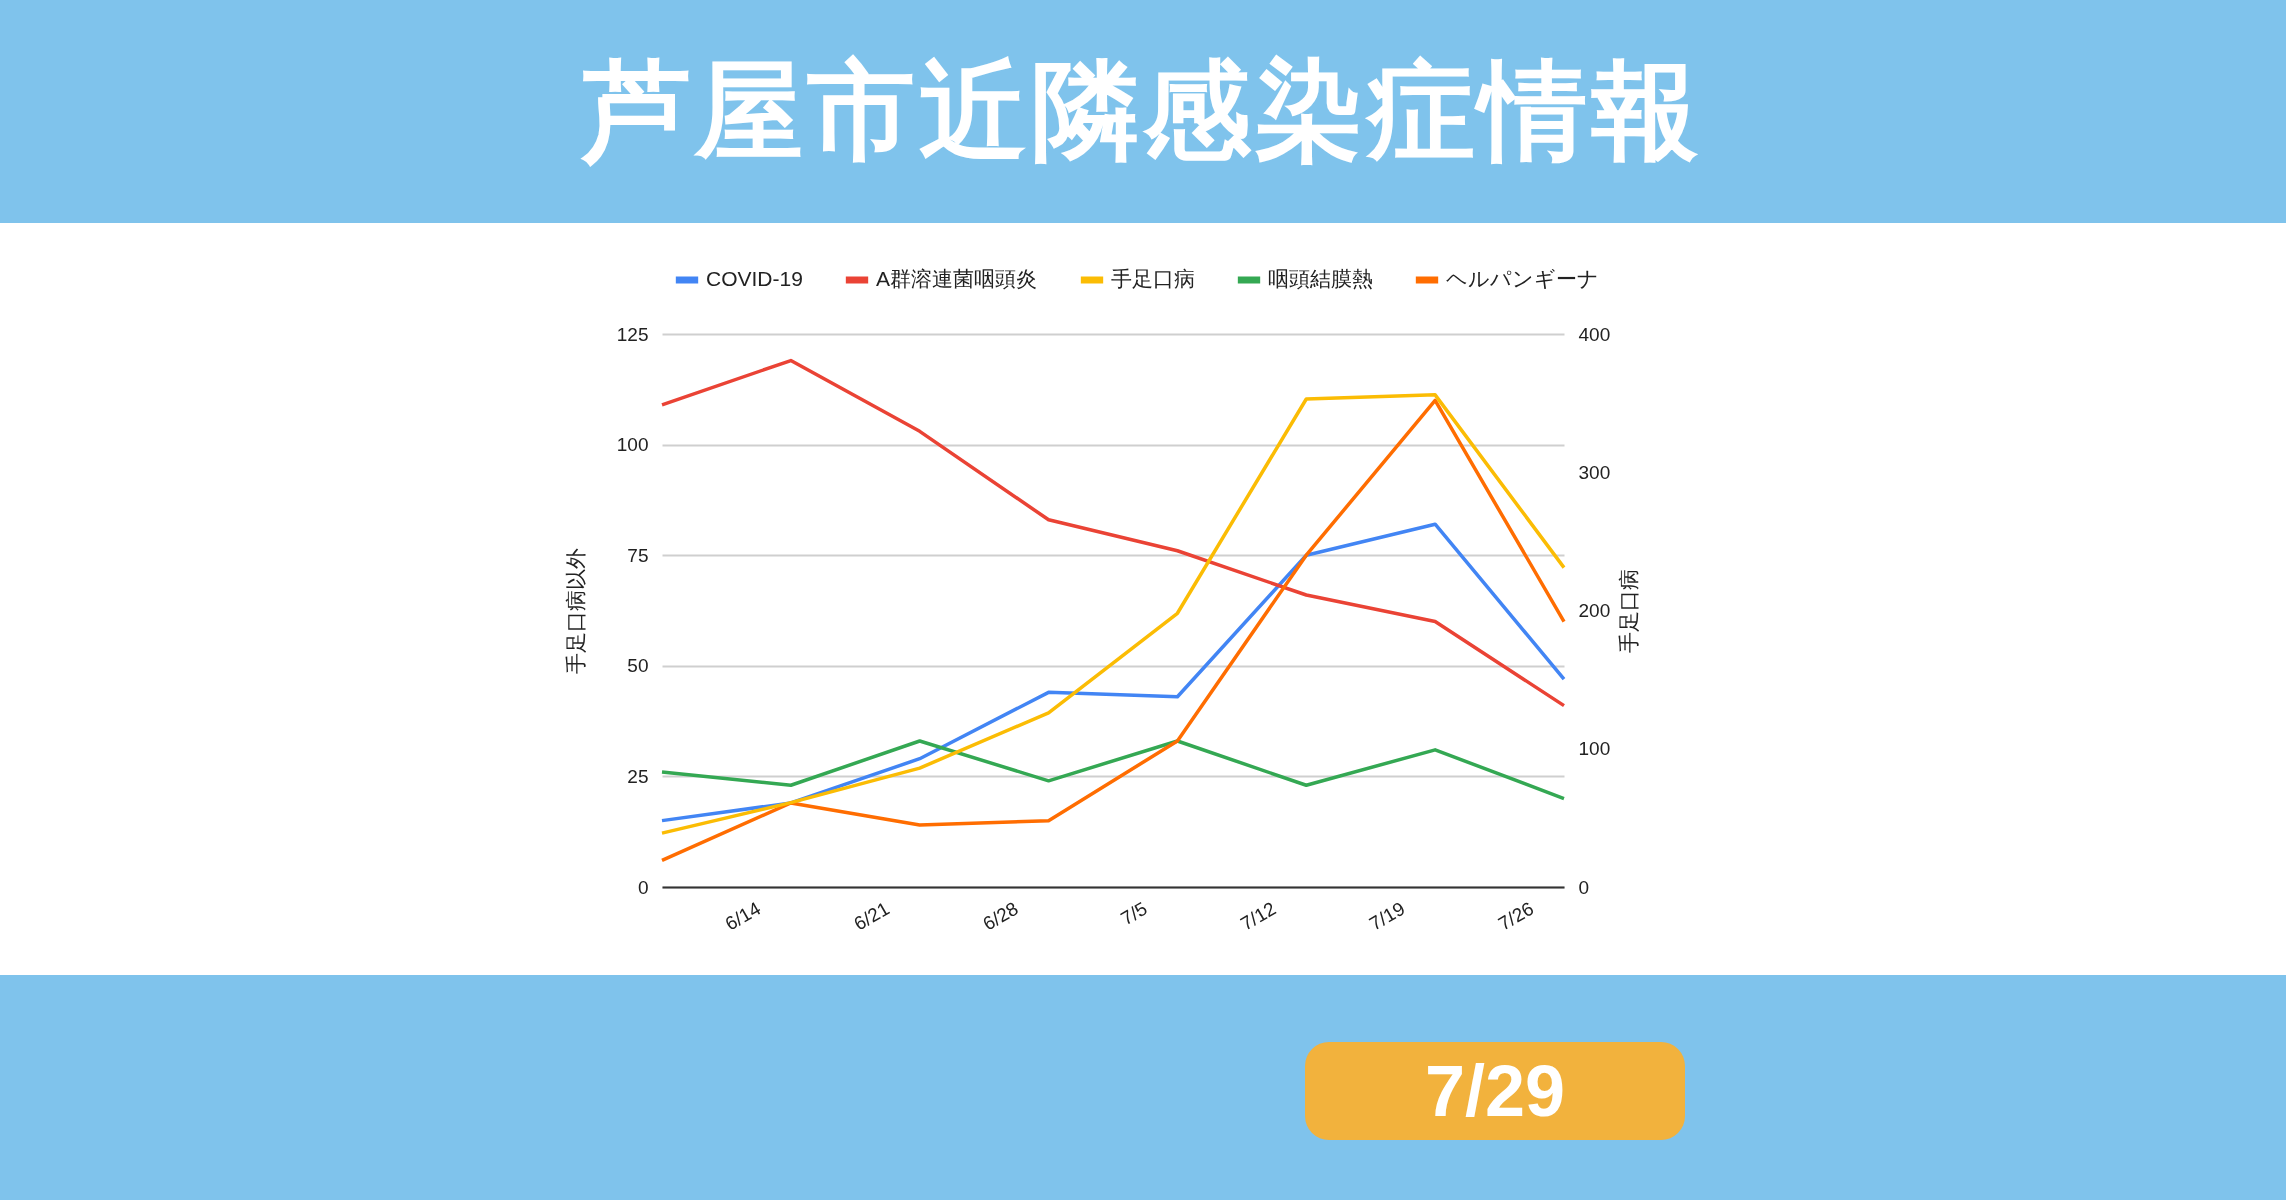 This screenshot has width=2286, height=1200. What do you see at coordinates (643, 887) in the screenshot?
I see `y-tick-label: 0` at bounding box center [643, 887].